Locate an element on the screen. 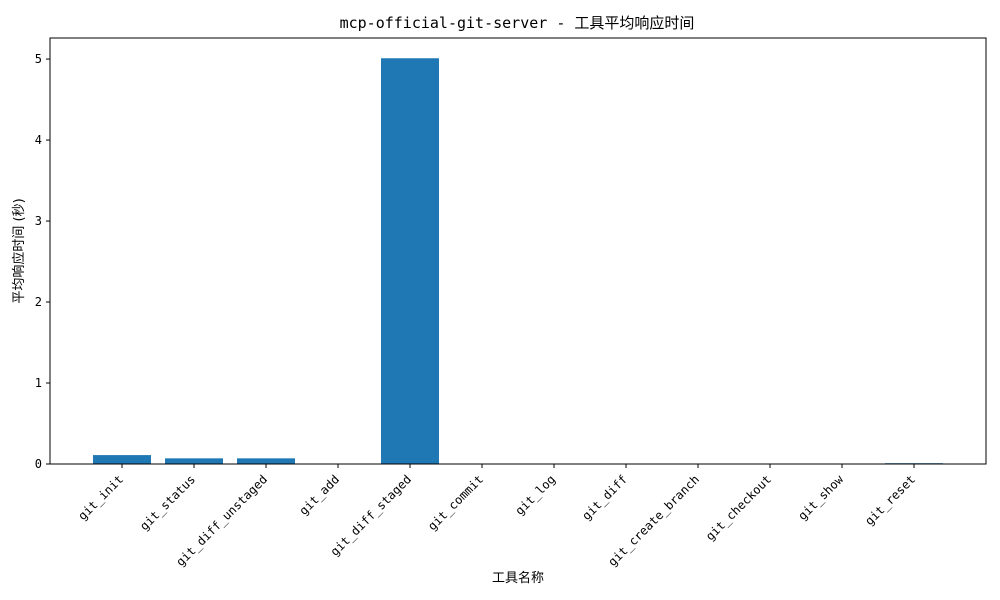 The image size is (1000, 600). x-axis-label: 工具名称 is located at coordinates (518, 578).